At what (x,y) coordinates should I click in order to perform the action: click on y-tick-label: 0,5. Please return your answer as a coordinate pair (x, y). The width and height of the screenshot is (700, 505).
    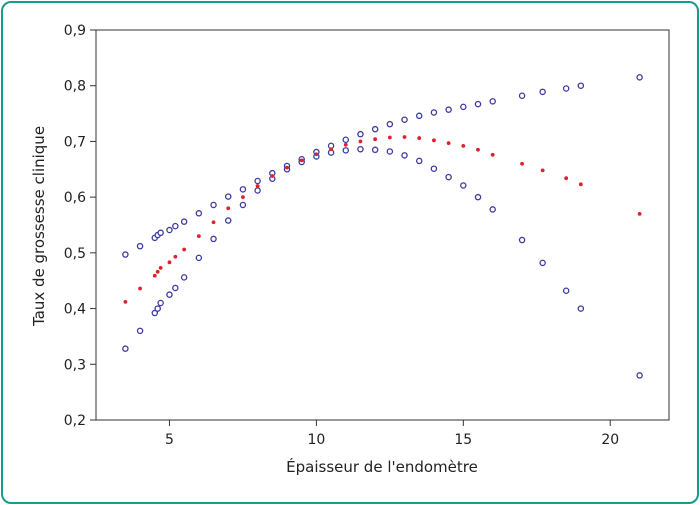
    Looking at the image, I should click on (75, 254).